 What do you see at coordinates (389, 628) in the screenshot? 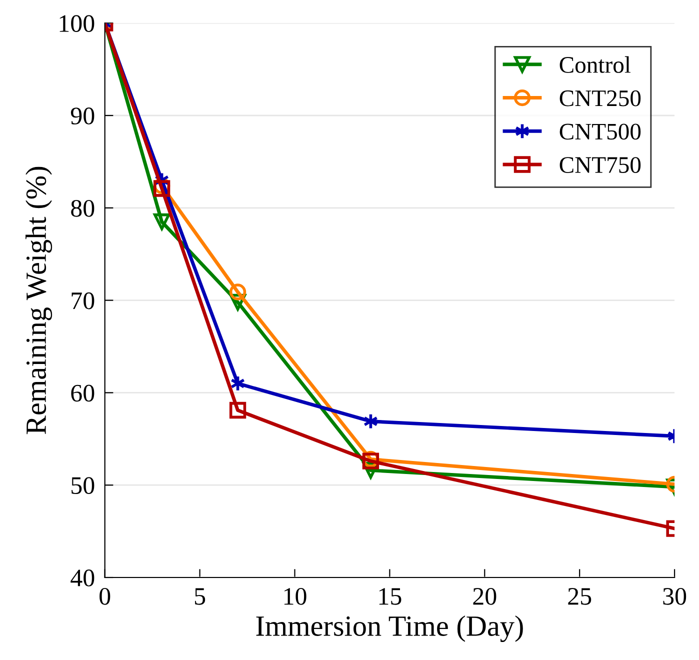
I see `x-axis-title: Immersion Time (Day)` at bounding box center [389, 628].